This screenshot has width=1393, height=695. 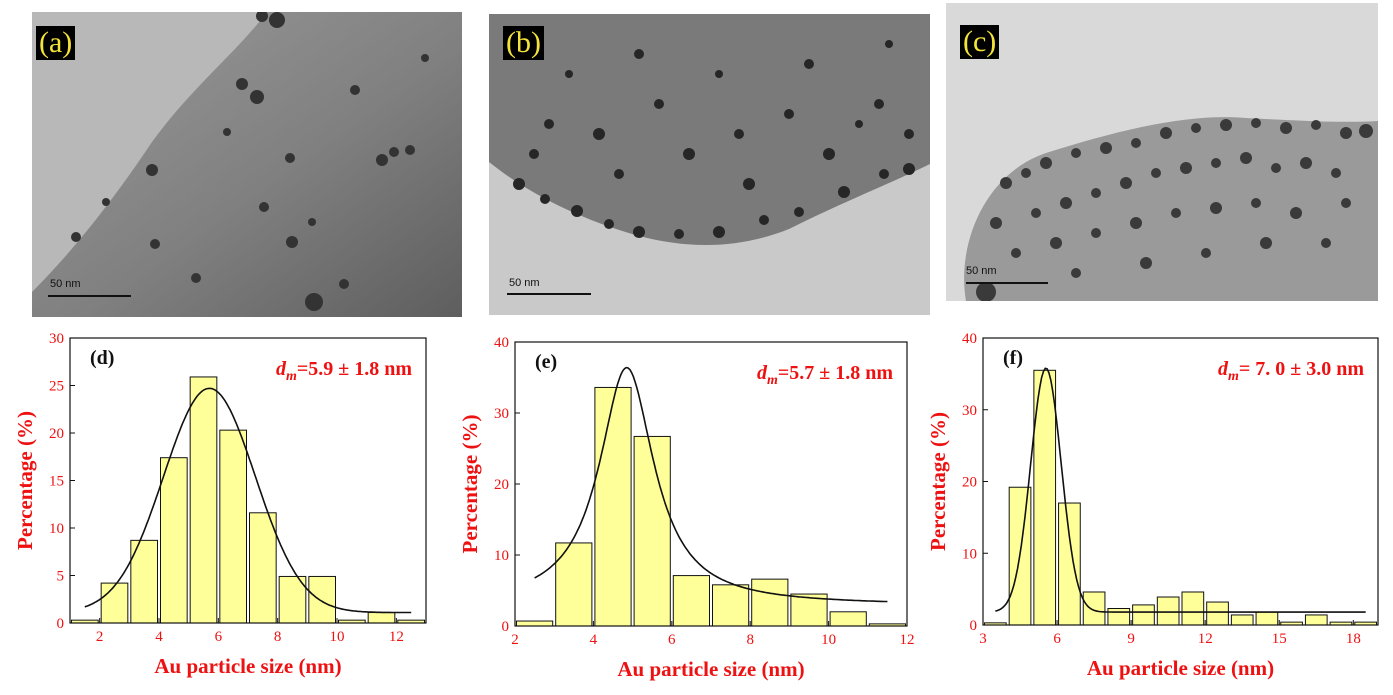 What do you see at coordinates (828, 640) in the screenshot?
I see `chart-1-xtick-label-4: 10` at bounding box center [828, 640].